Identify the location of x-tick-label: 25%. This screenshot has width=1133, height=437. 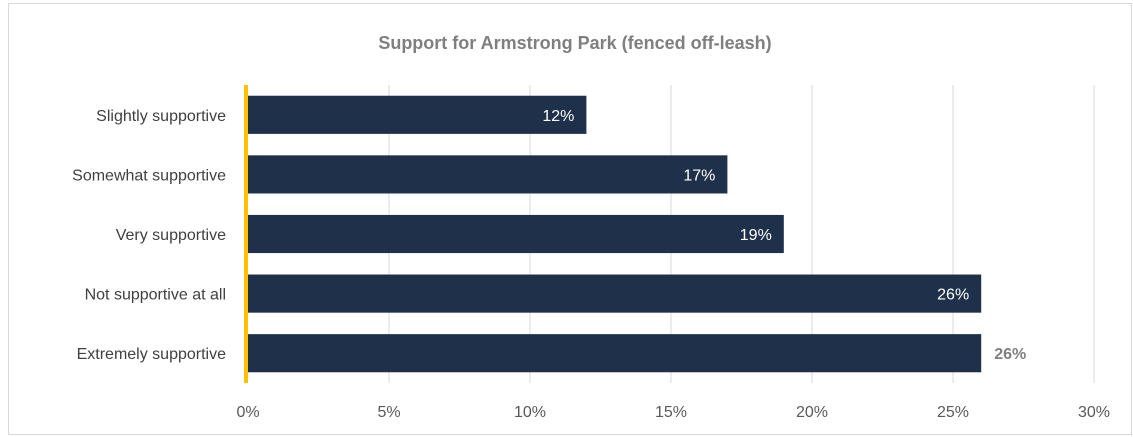
(953, 412).